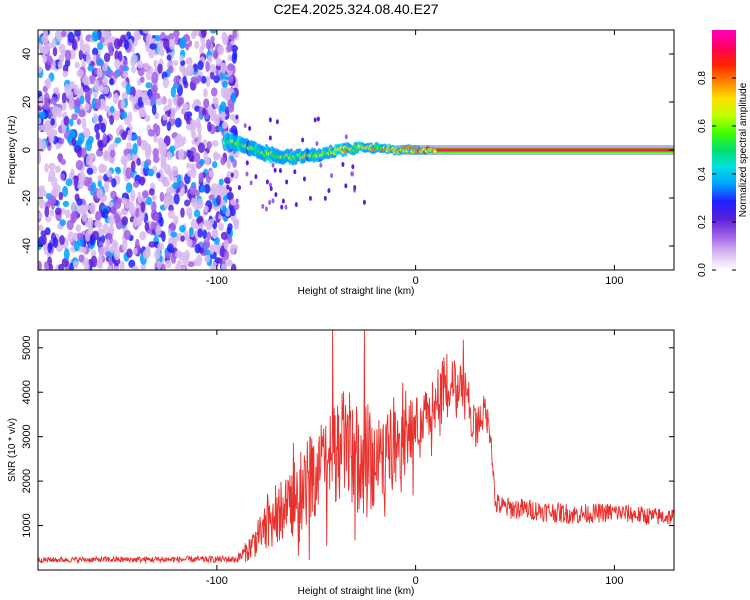  Describe the element at coordinates (534, 150) in the screenshot. I see `steady-peak` at that location.